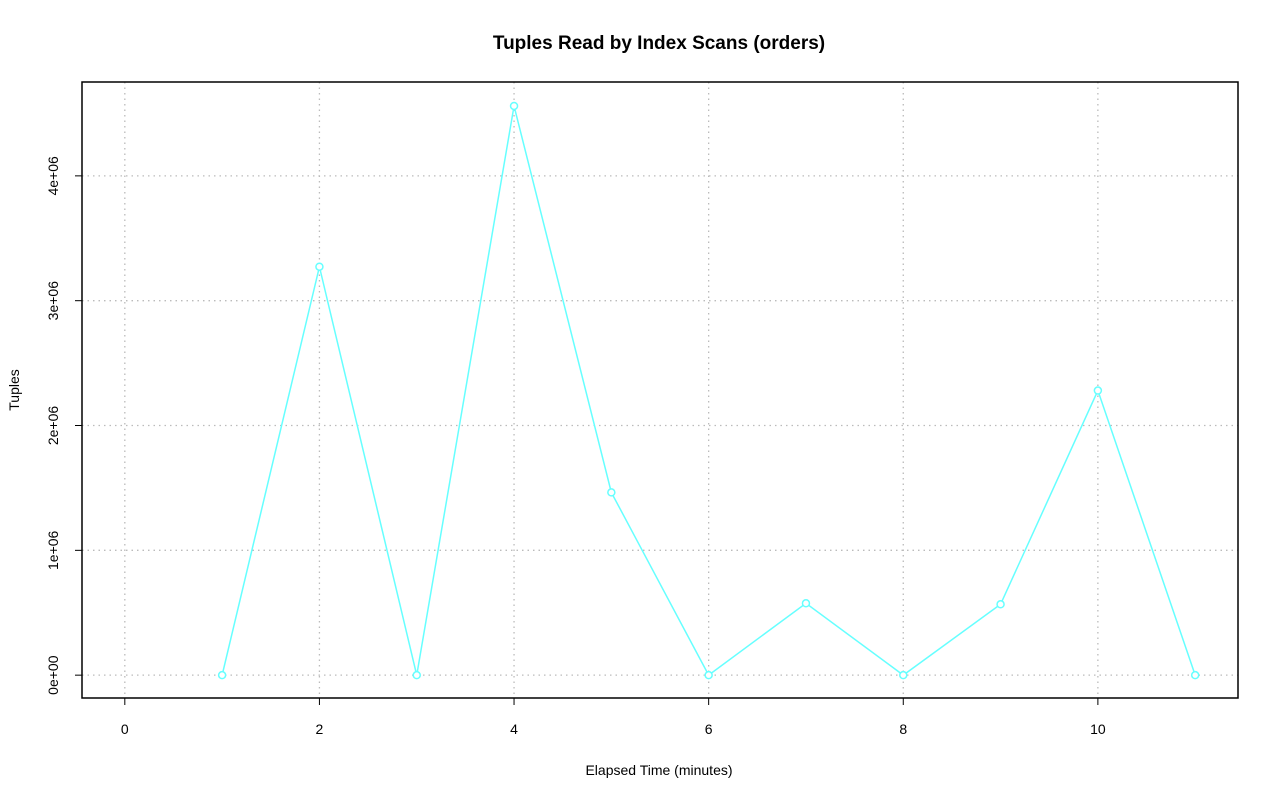 Image resolution: width=1280 pixels, height=801 pixels. Describe the element at coordinates (320, 729) in the screenshot. I see `x-tick-label: 2` at that location.